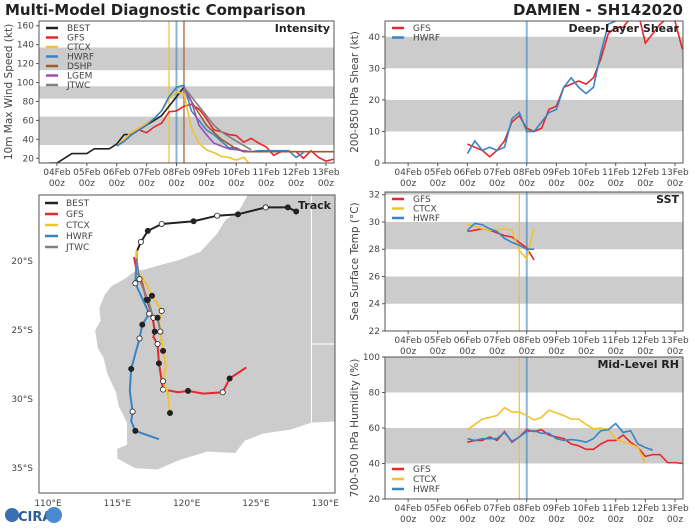 This screenshot has height=529, width=700. What do you see at coordinates (638, 364) in the screenshot?
I see `panel-title: Mid-Level RH` at bounding box center [638, 364].